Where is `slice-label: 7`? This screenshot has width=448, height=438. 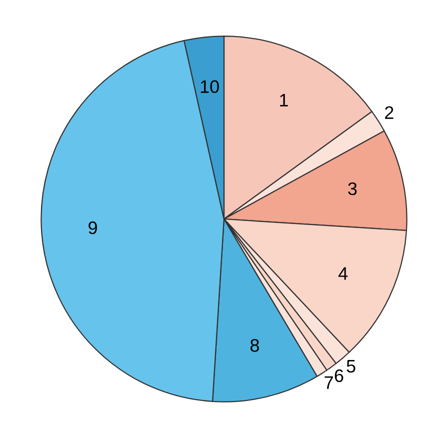
slice-label: 7 is located at coordinates (328, 382).